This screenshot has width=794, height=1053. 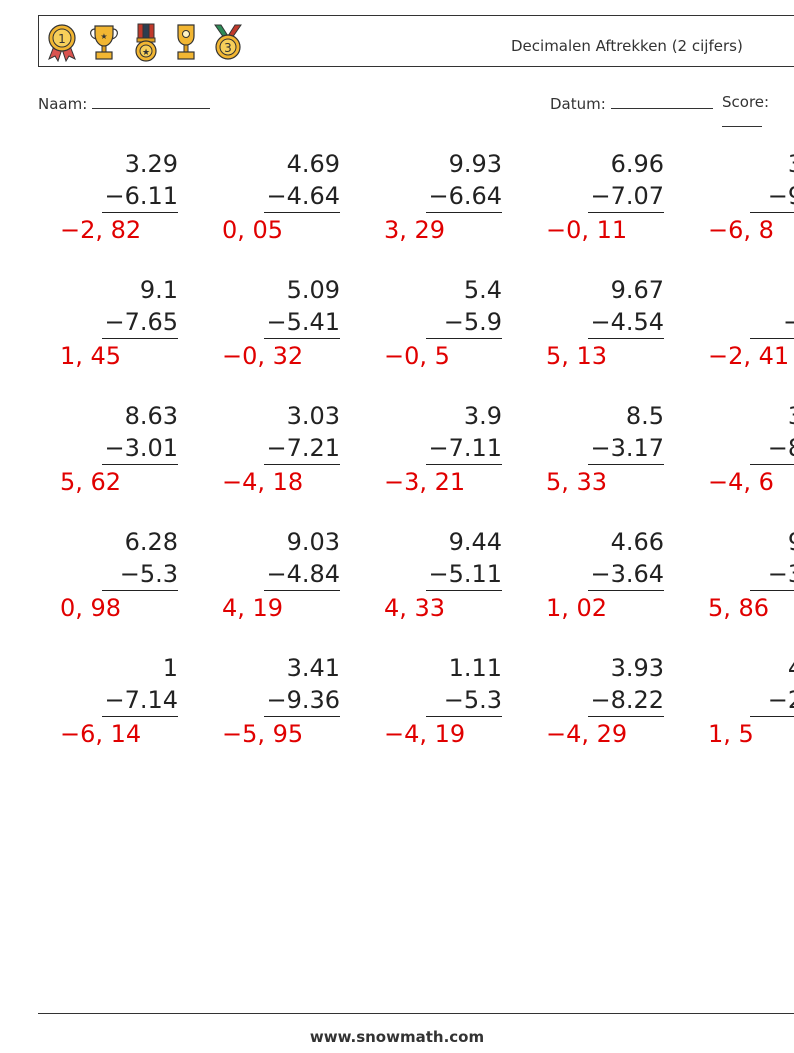 I want to click on problem-3: 9.93 −6.64 3, 29, so click(x=456, y=205).